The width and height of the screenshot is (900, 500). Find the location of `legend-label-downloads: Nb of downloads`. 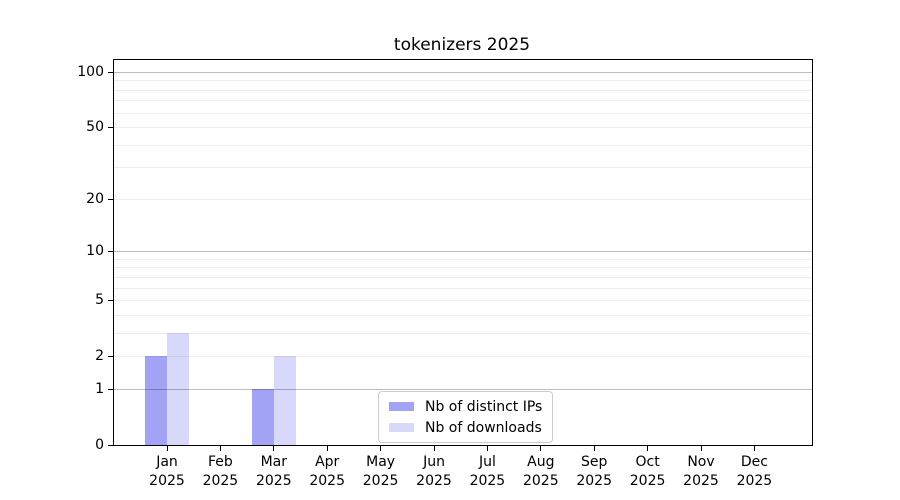

legend-label-downloads: Nb of downloads is located at coordinates (483, 427).